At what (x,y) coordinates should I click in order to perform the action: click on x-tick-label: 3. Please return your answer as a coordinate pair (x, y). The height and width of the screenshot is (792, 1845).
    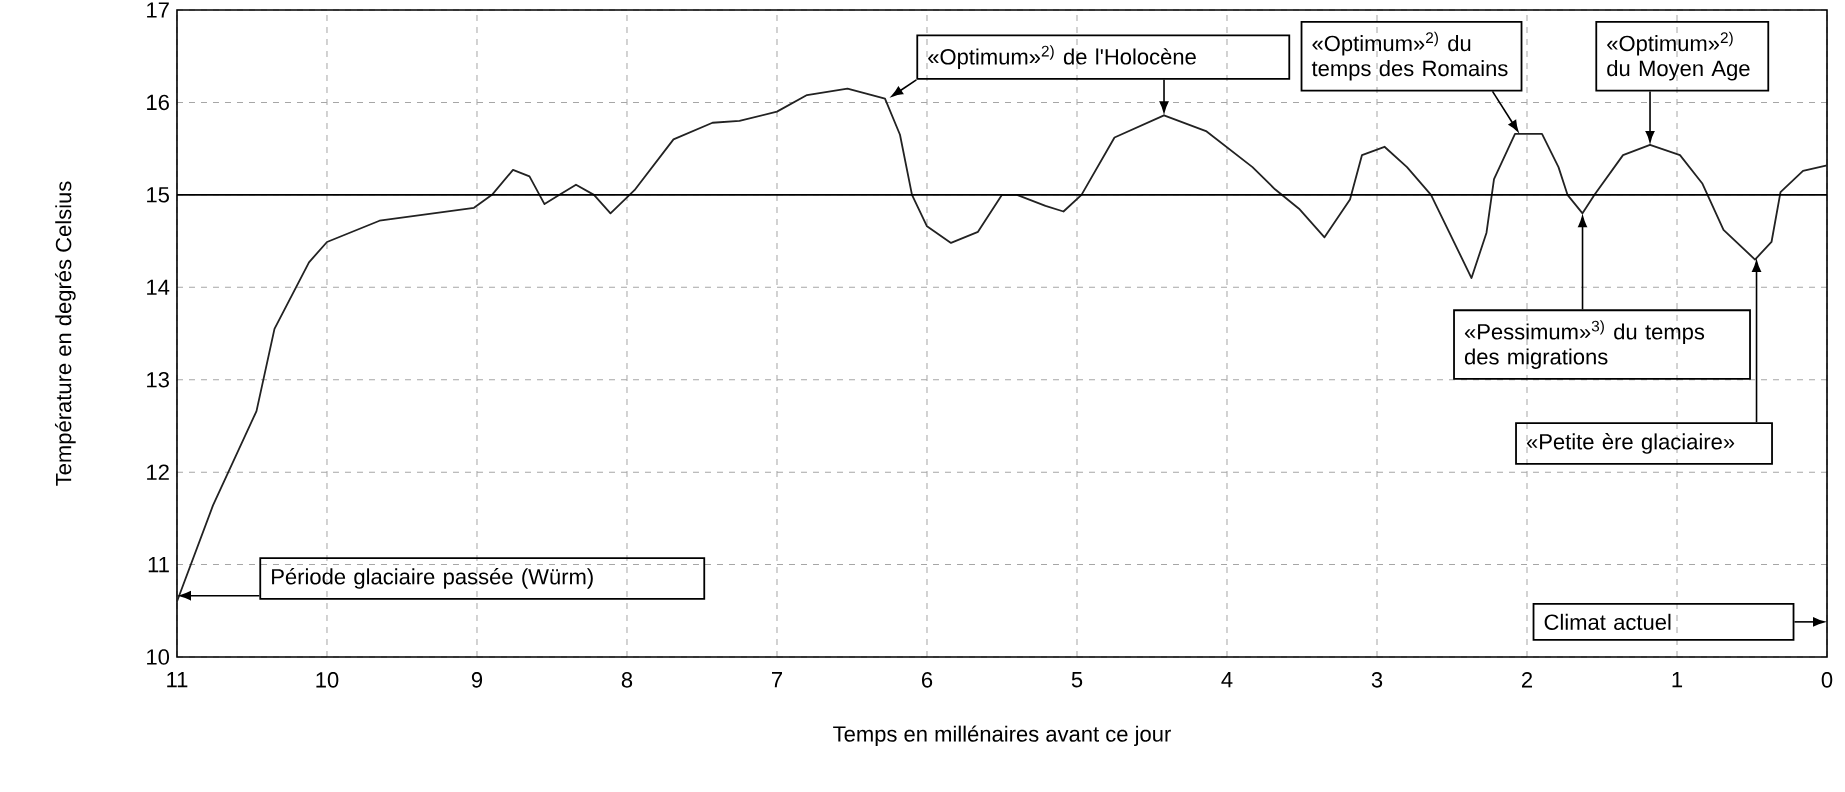
    Looking at the image, I should click on (1377, 680).